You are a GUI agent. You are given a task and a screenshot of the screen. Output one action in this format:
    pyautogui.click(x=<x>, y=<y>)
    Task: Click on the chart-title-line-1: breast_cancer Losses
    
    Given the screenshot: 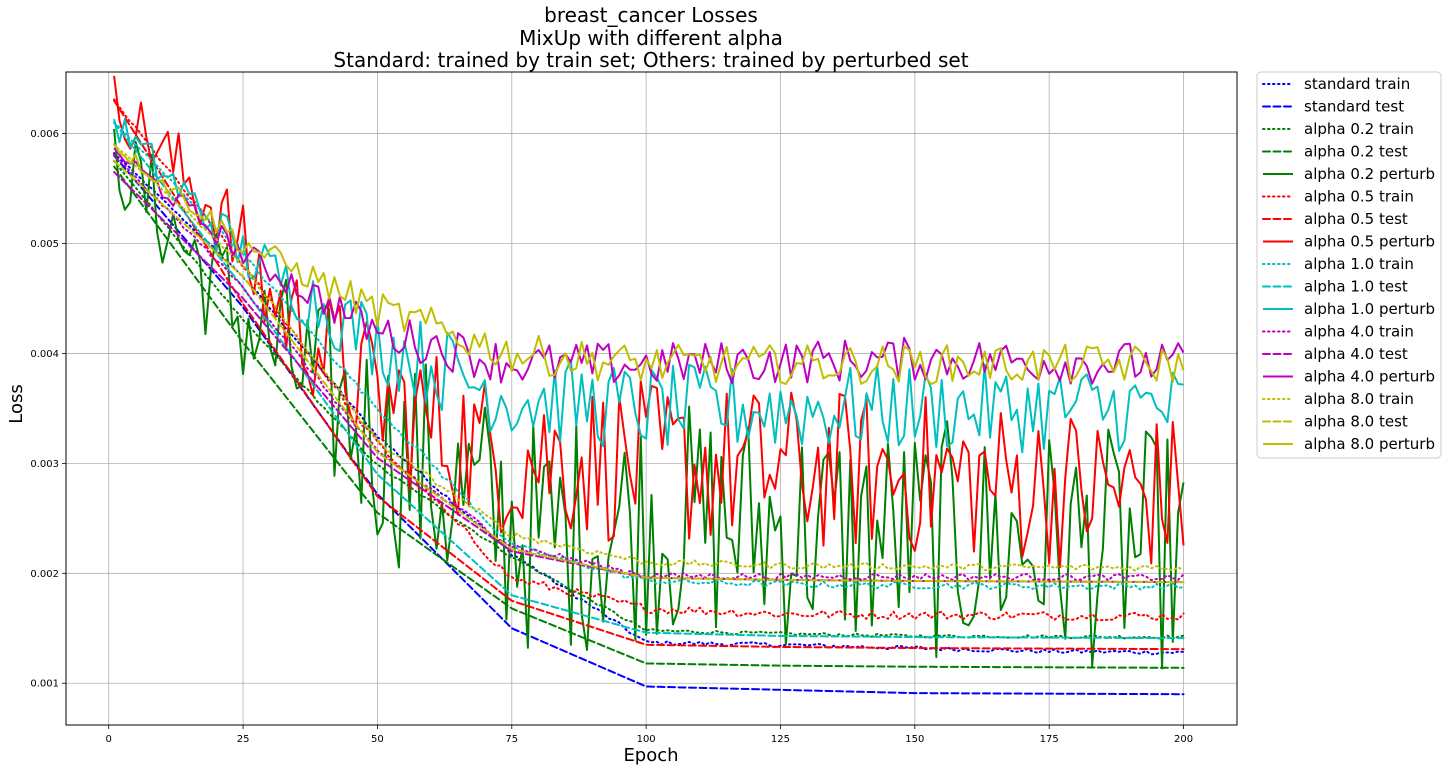 What is the action you would take?
    pyautogui.click(x=651, y=15)
    